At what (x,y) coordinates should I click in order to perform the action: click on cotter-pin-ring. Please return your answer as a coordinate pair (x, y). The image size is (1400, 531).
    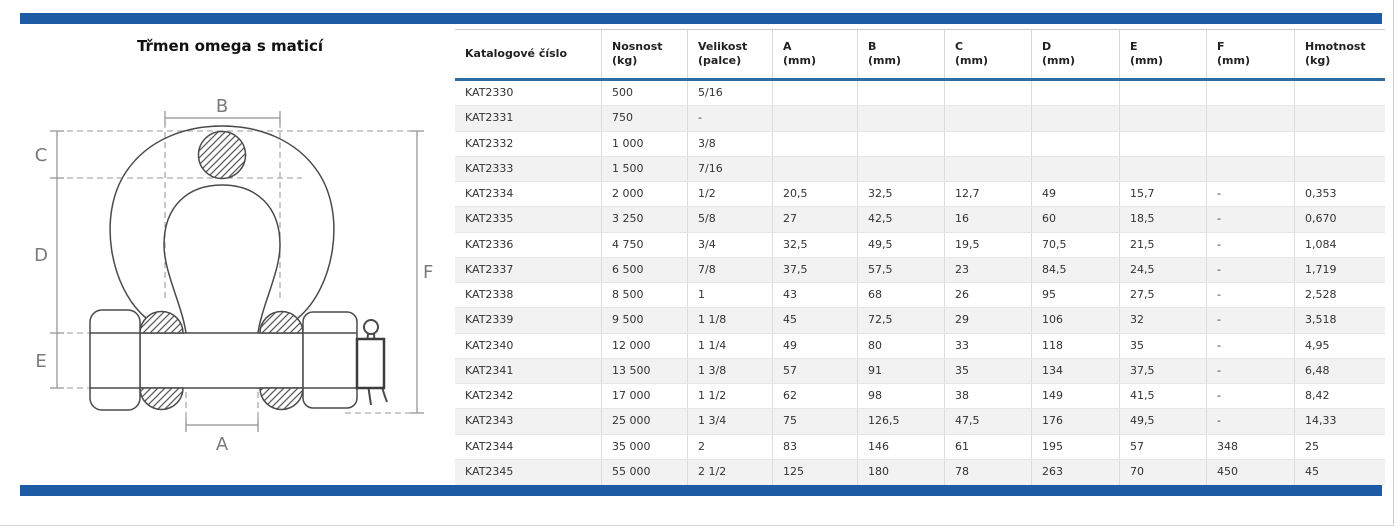
    Looking at the image, I should click on (371, 327).